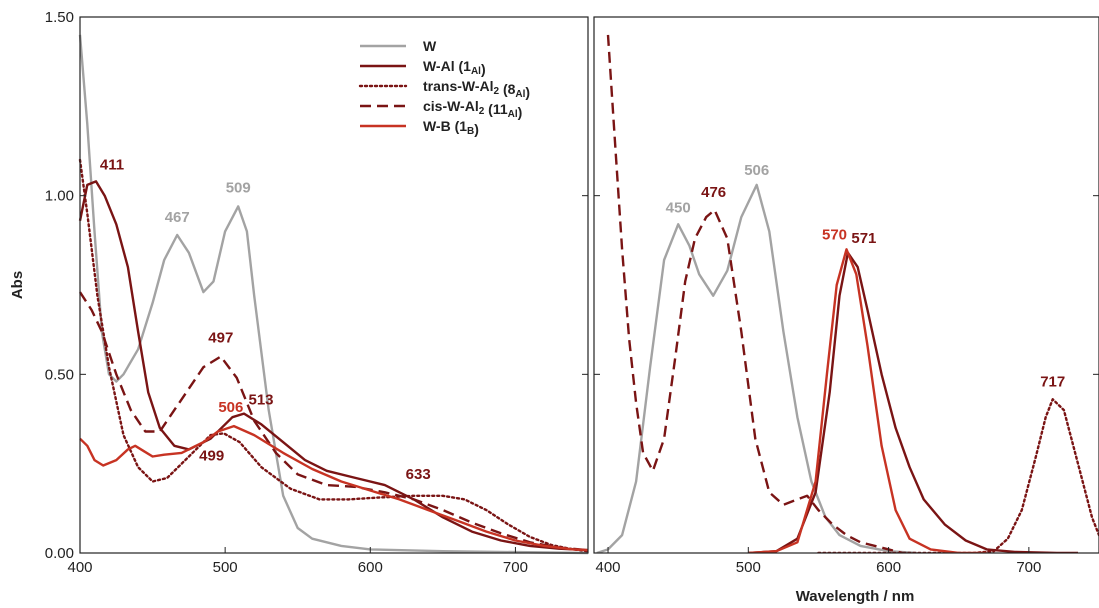 Image resolution: width=1099 pixels, height=608 pixels. I want to click on peak-label-513: 513, so click(260, 400).